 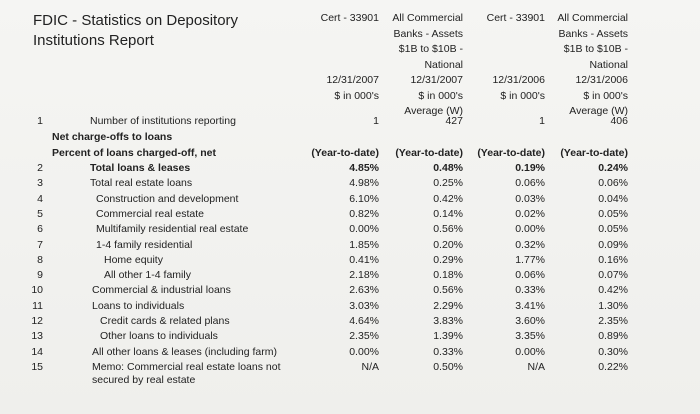 I want to click on cell: 3.60%, so click(x=530, y=321).